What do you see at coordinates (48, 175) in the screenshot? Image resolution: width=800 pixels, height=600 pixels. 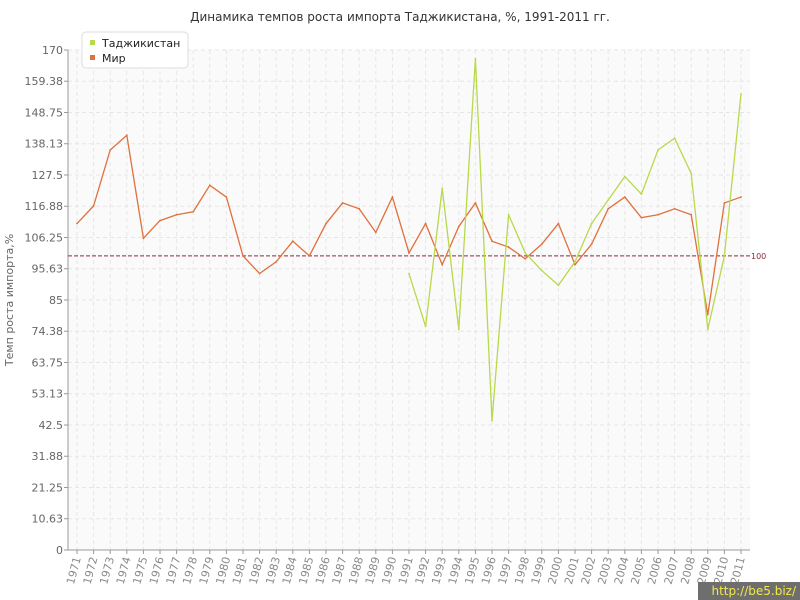 I see `y-tick-label: 127.5` at bounding box center [48, 175].